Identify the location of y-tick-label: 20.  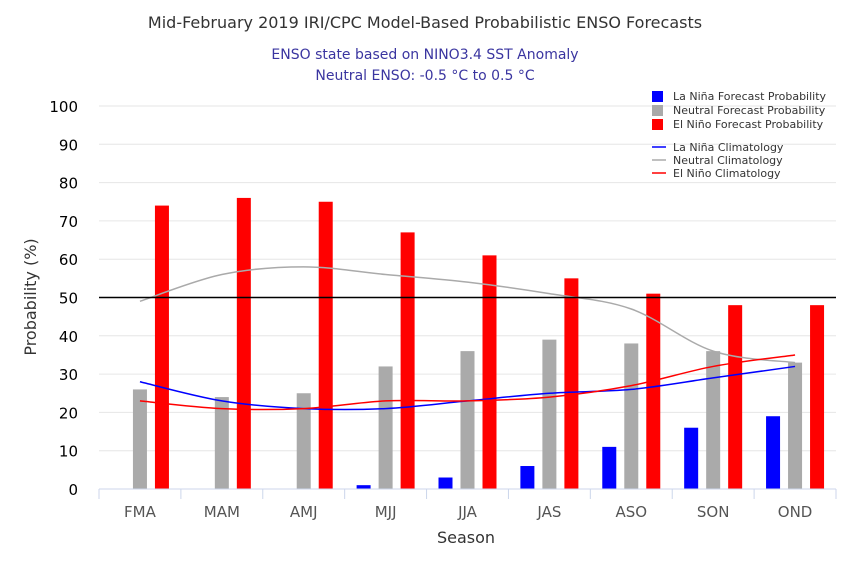
(68, 413).